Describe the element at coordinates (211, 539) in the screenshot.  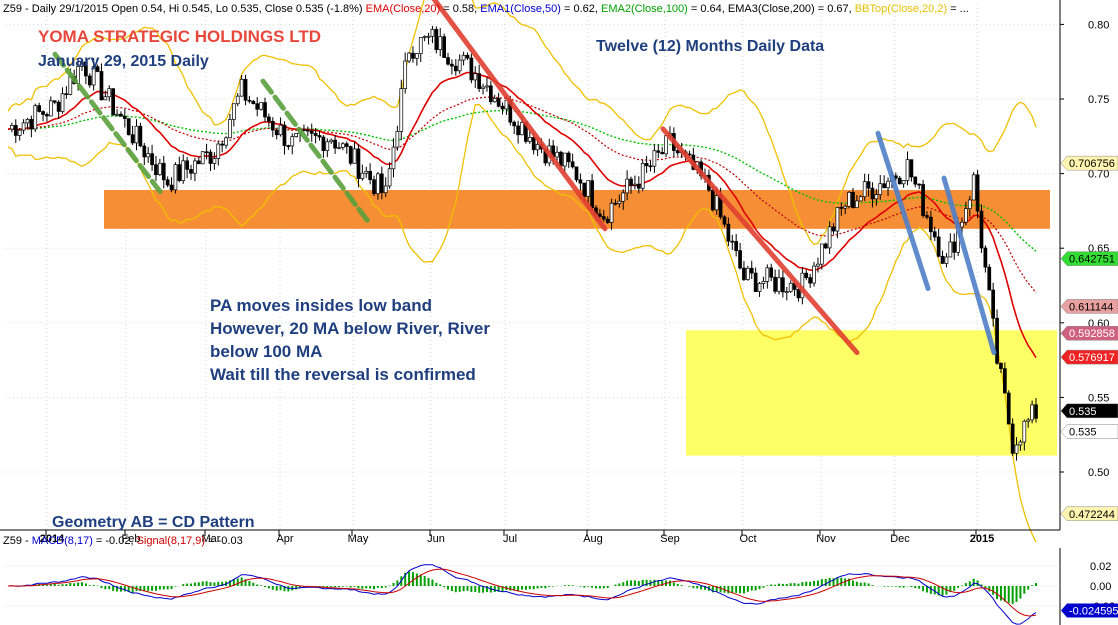
I see `x-tick-label: Mar` at that location.